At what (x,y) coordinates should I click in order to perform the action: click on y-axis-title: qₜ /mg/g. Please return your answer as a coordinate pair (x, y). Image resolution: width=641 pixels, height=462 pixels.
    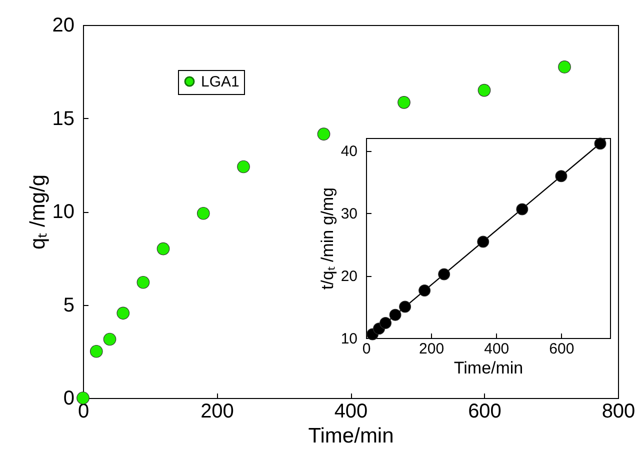
    Looking at the image, I should click on (38, 212).